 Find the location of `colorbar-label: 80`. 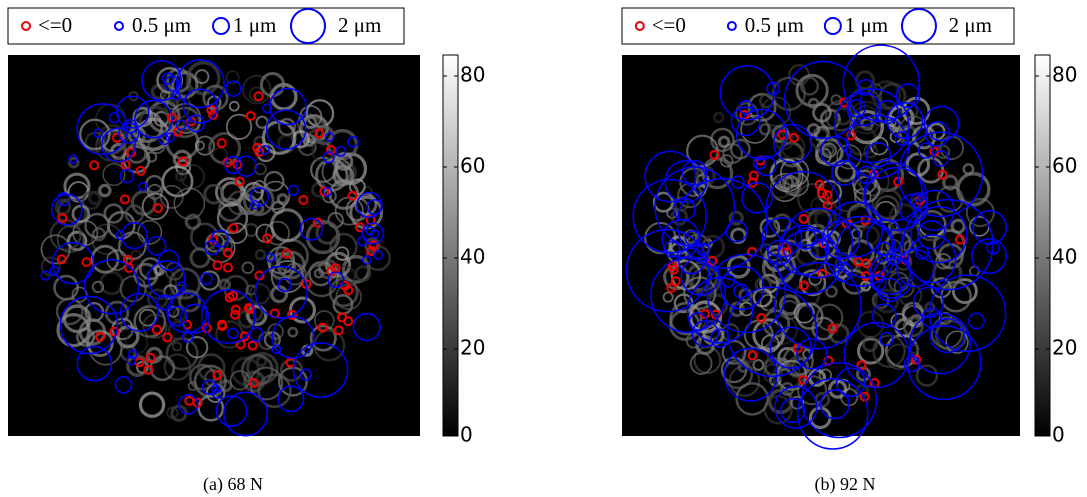

colorbar-label: 80 is located at coordinates (472, 75).